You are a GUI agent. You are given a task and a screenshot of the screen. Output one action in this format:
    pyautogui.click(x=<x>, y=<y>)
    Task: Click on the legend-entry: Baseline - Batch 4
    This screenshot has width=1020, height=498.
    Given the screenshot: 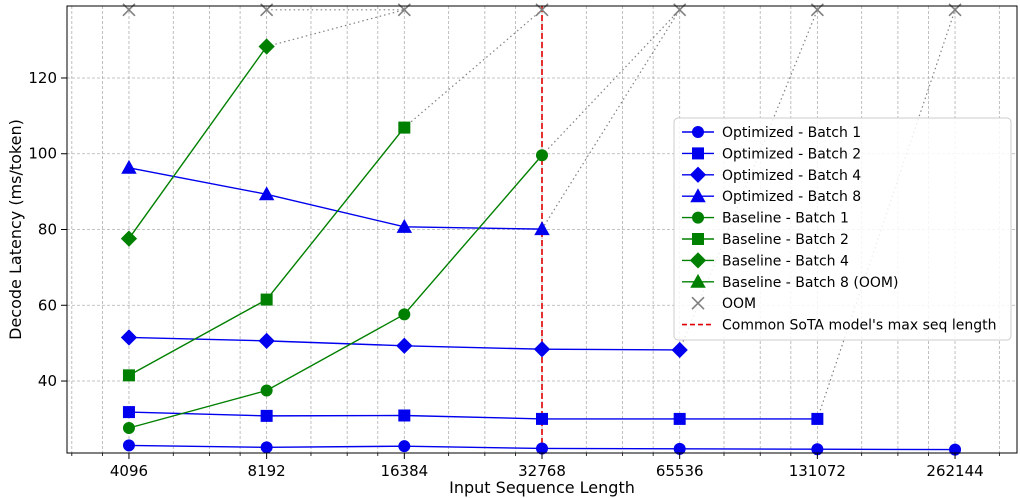 What is the action you would take?
    pyautogui.click(x=765, y=260)
    